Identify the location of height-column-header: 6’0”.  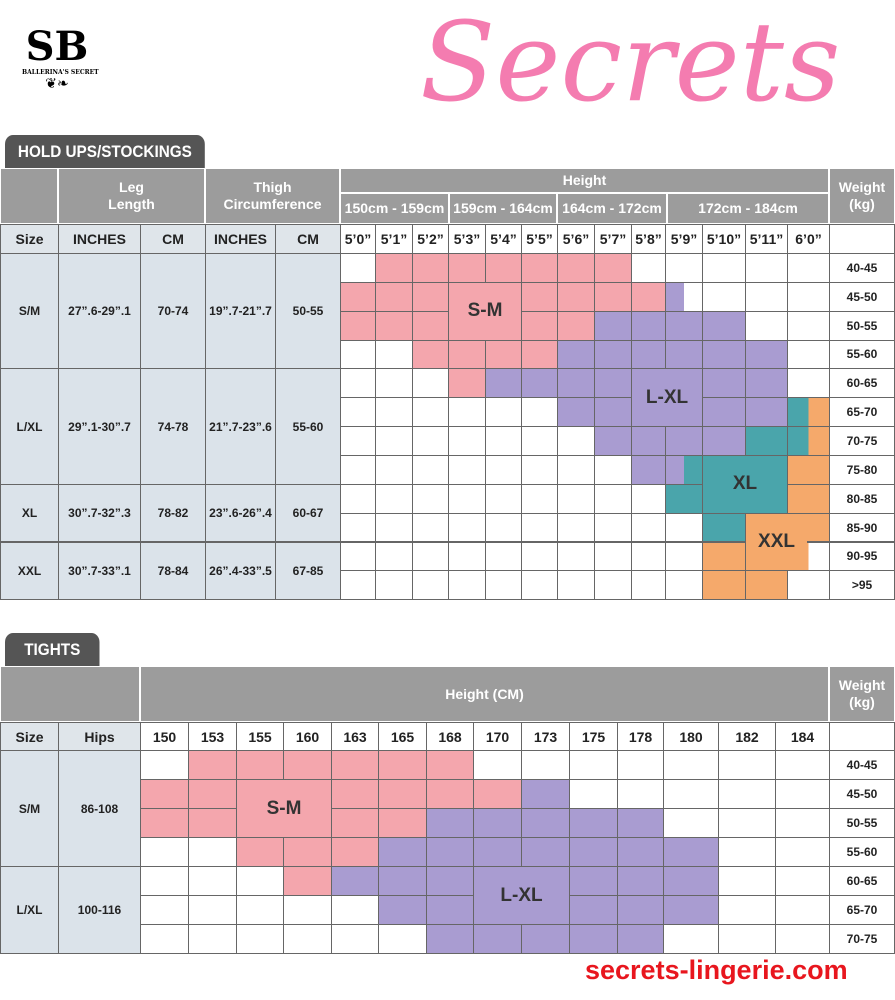
(808, 239).